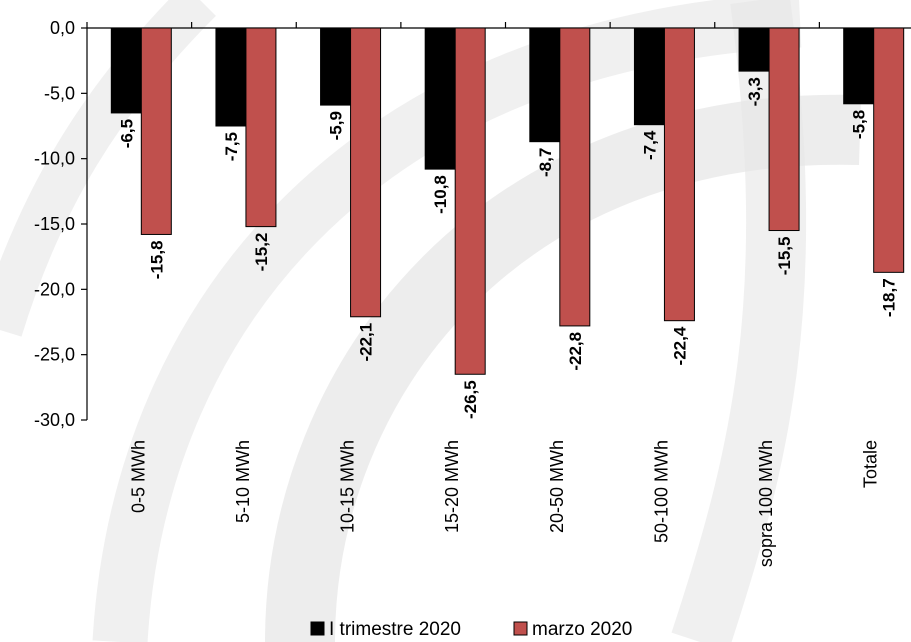 Image resolution: width=911 pixels, height=642 pixels. Describe the element at coordinates (54, 289) in the screenshot. I see `y-tick-label: -20,0` at that location.